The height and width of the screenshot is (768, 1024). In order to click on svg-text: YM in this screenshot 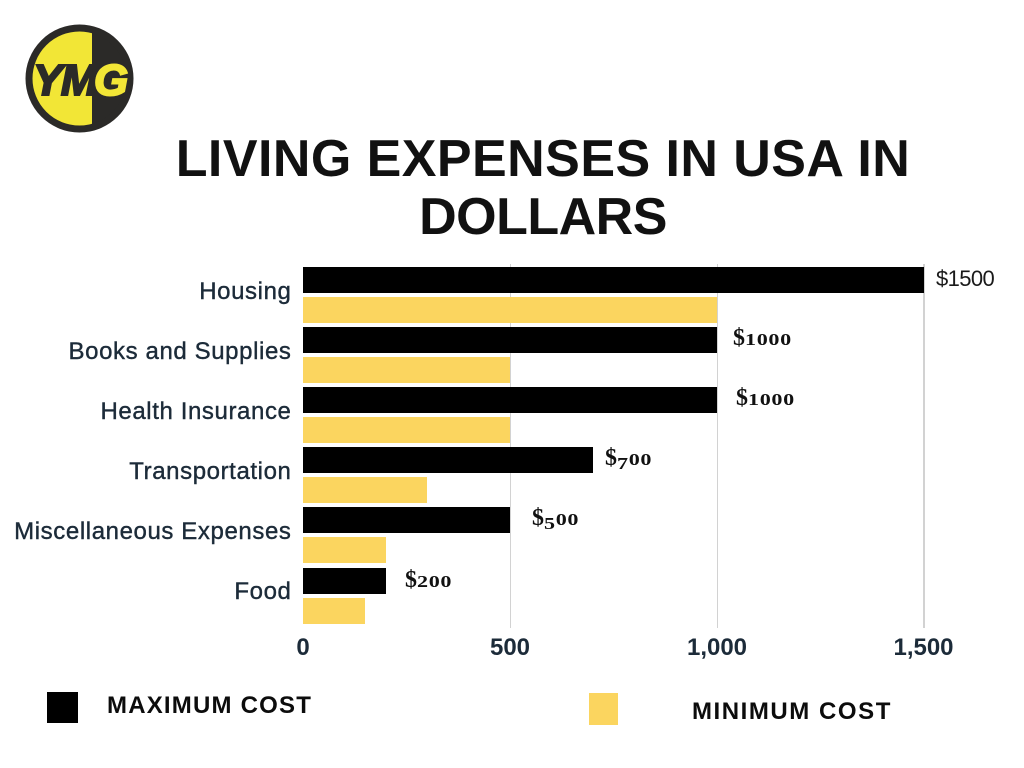, I will do `click(66, 80)`.